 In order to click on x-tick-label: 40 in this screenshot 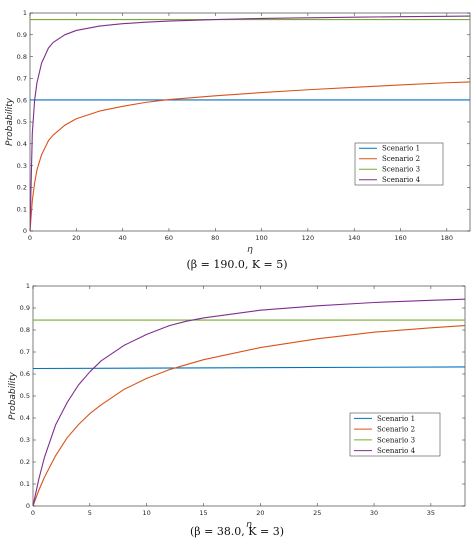, I will do `click(122, 238)`.